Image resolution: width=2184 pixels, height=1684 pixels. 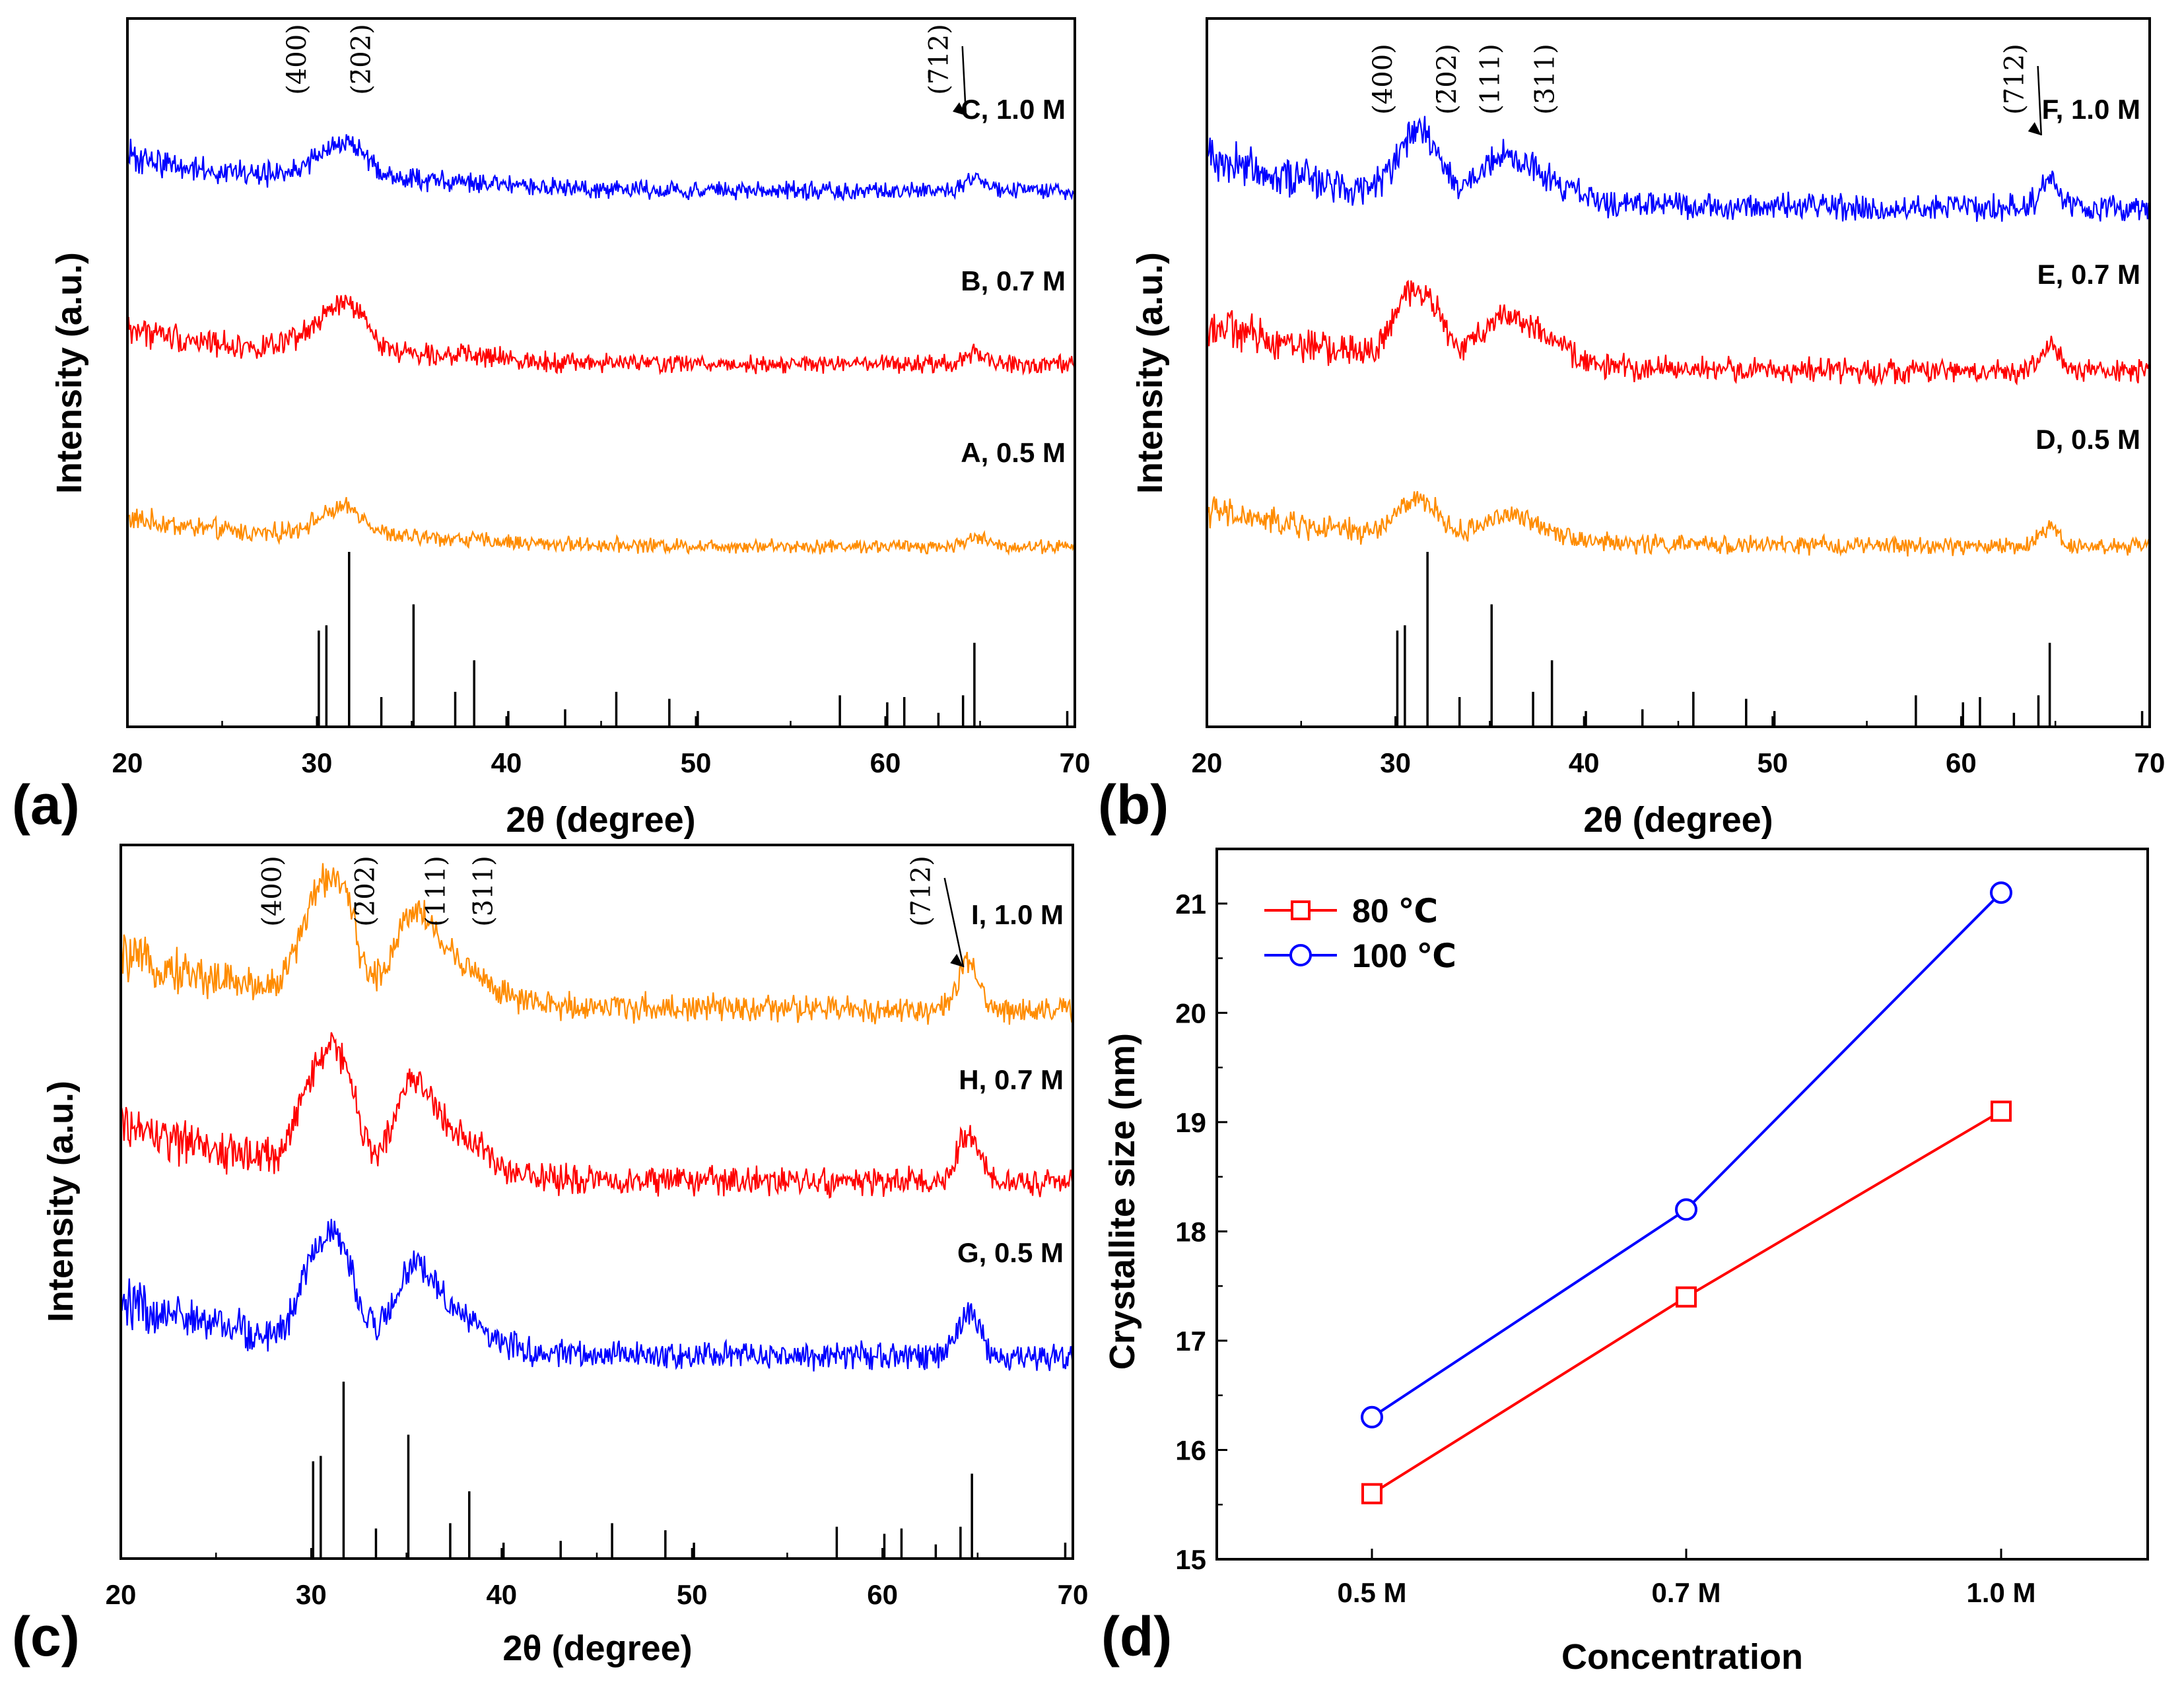 I want to click on series-label-d: D, 0.5 M, so click(x=2087, y=439).